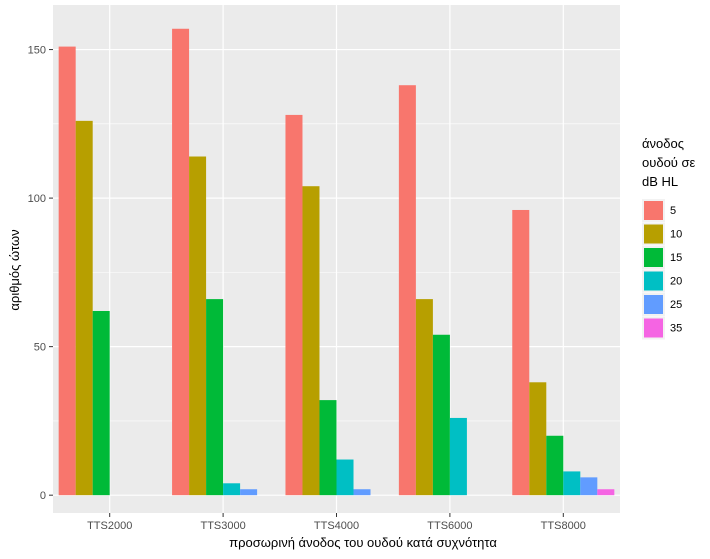 The width and height of the screenshot is (710, 559). What do you see at coordinates (563, 526) in the screenshot?
I see `x-tick-label: TTS8000` at bounding box center [563, 526].